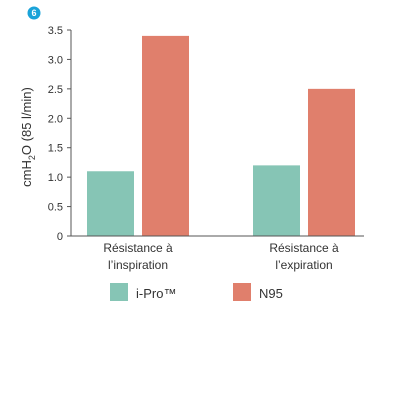 This screenshot has width=403, height=416. Describe the element at coordinates (32, 157) in the screenshot. I see `y-axis-label-subscript: 2` at that location.